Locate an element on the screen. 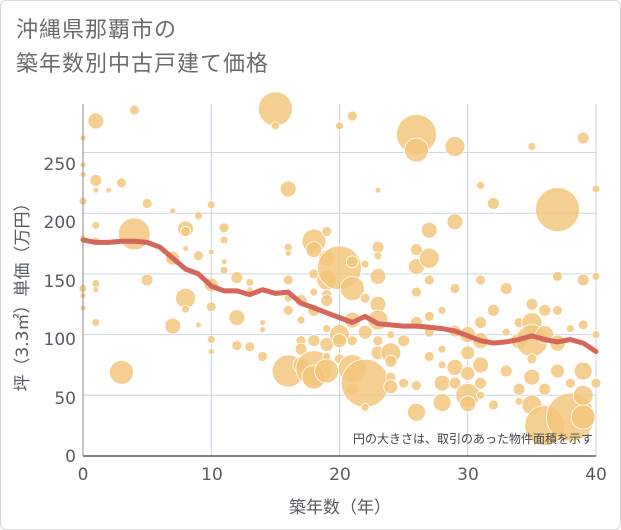  y-tick-0: 0 is located at coordinates (70, 457).